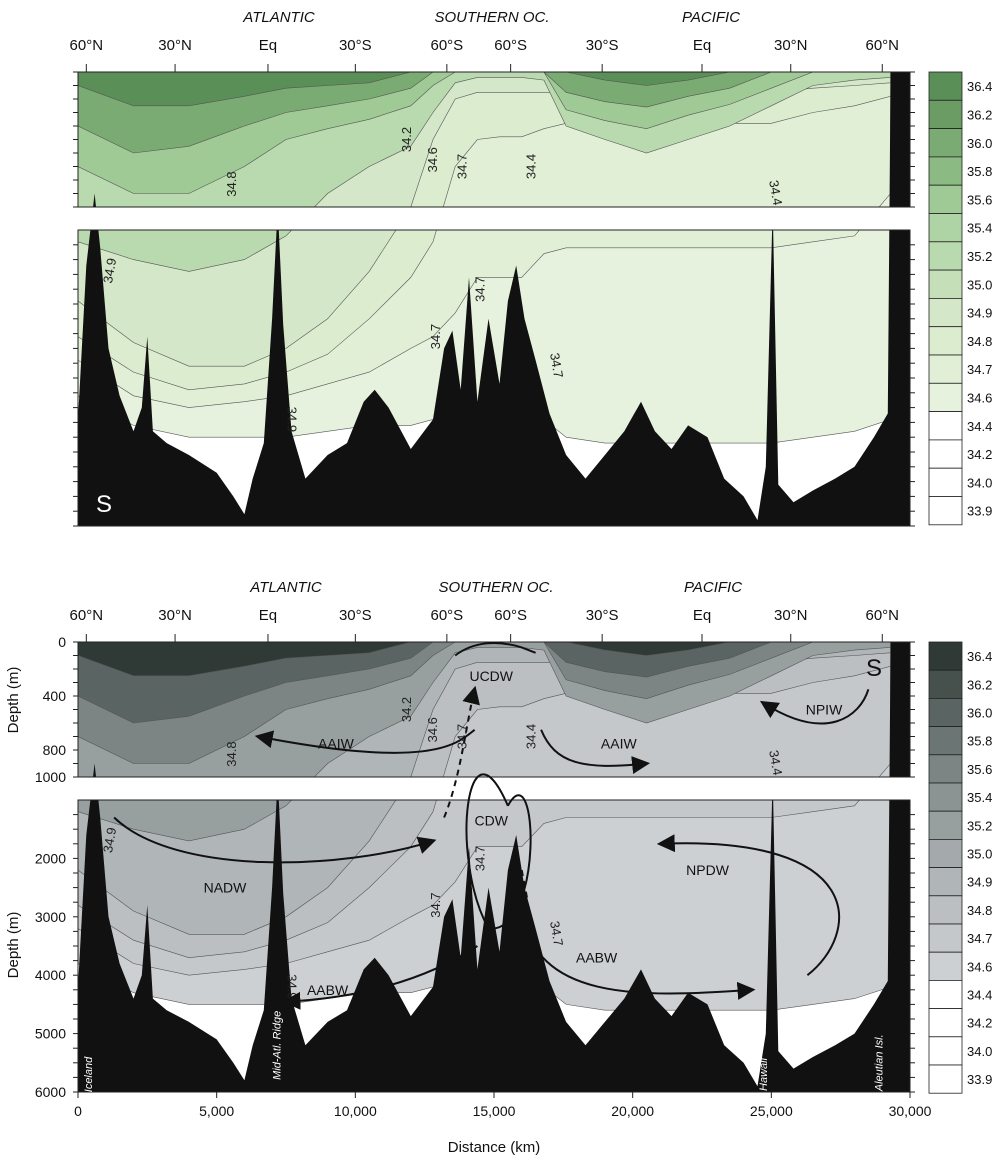 The height and width of the screenshot is (1168, 997). What do you see at coordinates (13, 700) in the screenshot?
I see `y-axis-label-upper: Depth (m)` at bounding box center [13, 700].